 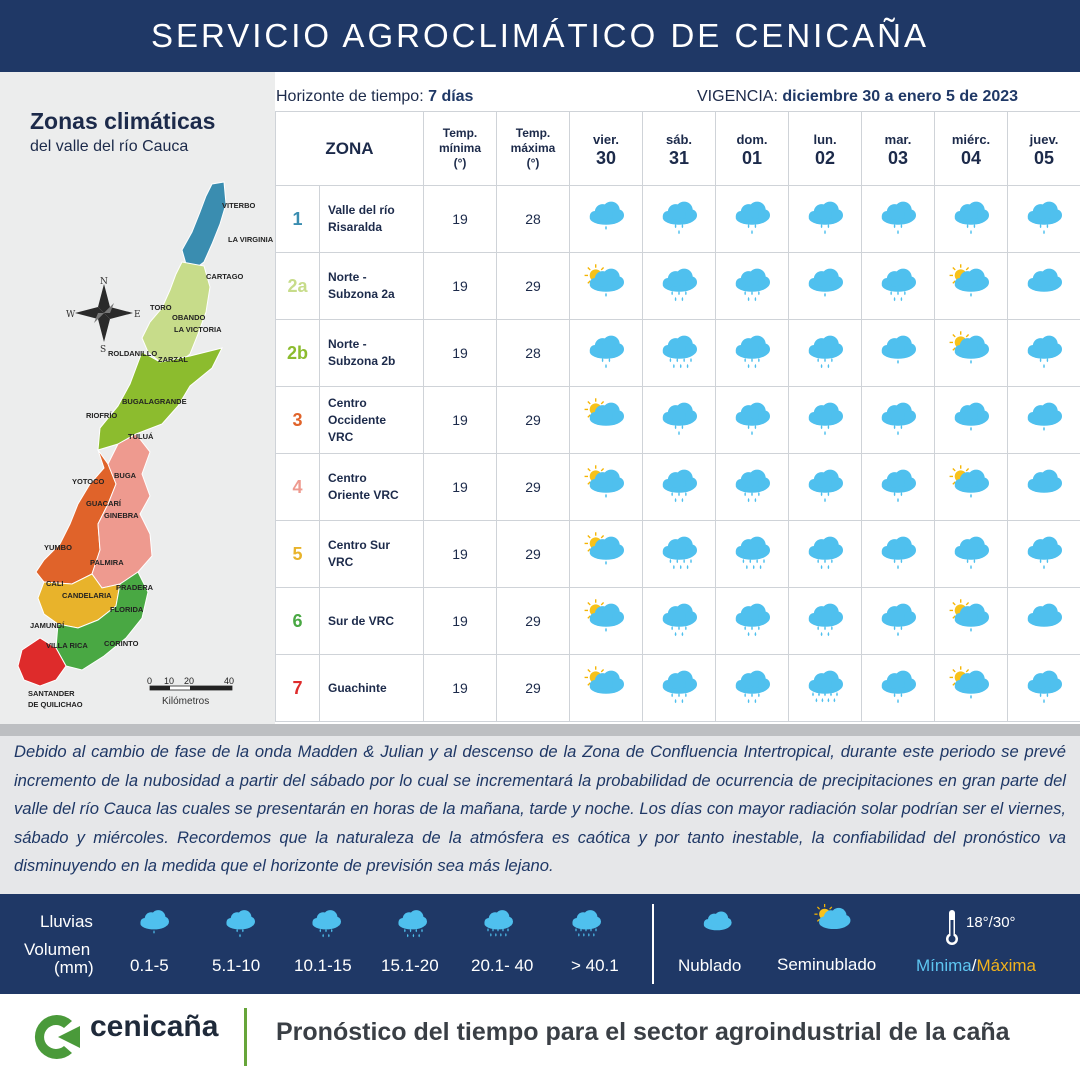 What do you see at coordinates (323, 965) in the screenshot?
I see `rain-volume-range: 10.1-15` at bounding box center [323, 965].